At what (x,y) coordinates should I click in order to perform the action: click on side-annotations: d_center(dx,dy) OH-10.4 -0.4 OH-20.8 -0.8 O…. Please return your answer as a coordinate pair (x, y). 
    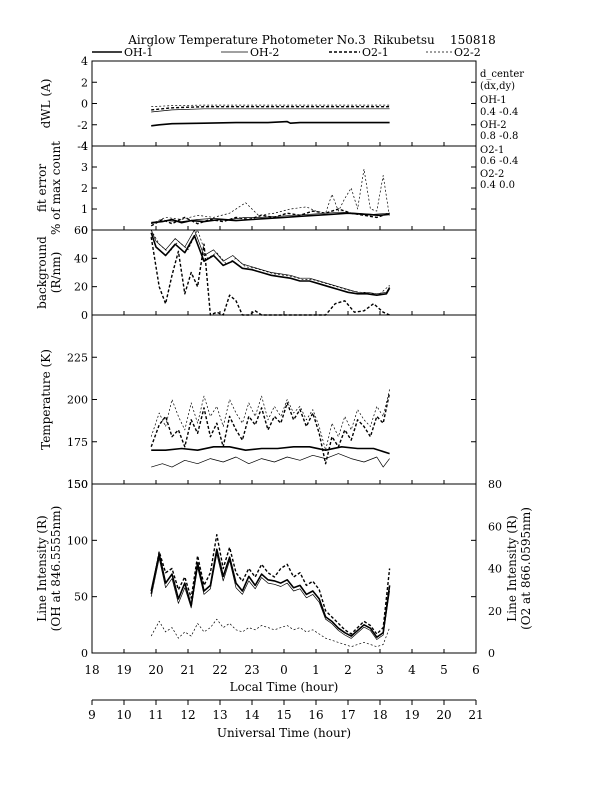
    Looking at the image, I should click on (502, 130).